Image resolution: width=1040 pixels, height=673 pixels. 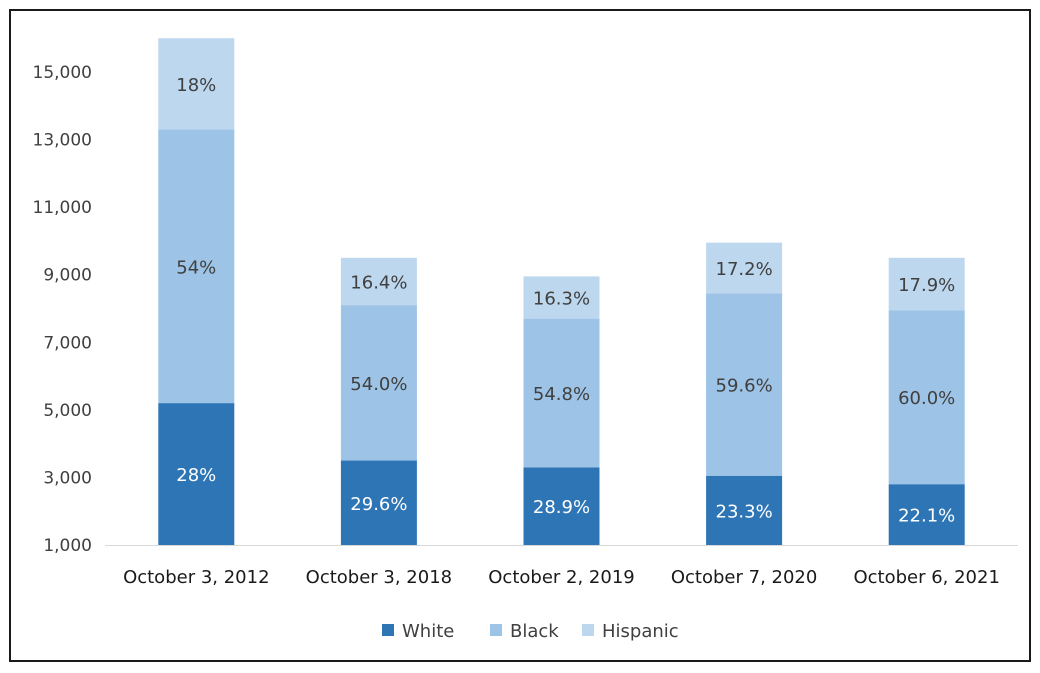 I want to click on y-tick-label: 3,000, so click(x=67, y=478).